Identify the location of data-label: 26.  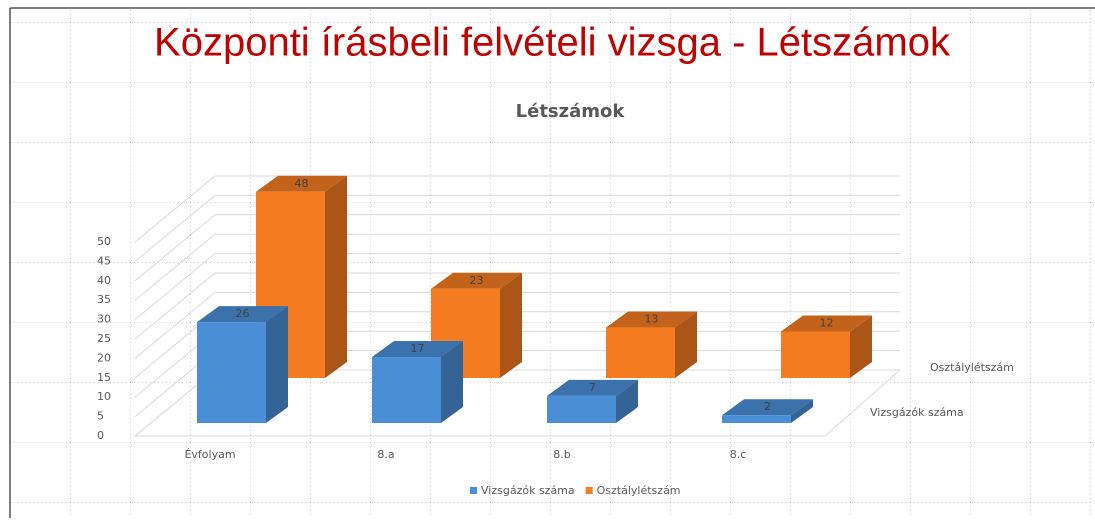
(243, 313).